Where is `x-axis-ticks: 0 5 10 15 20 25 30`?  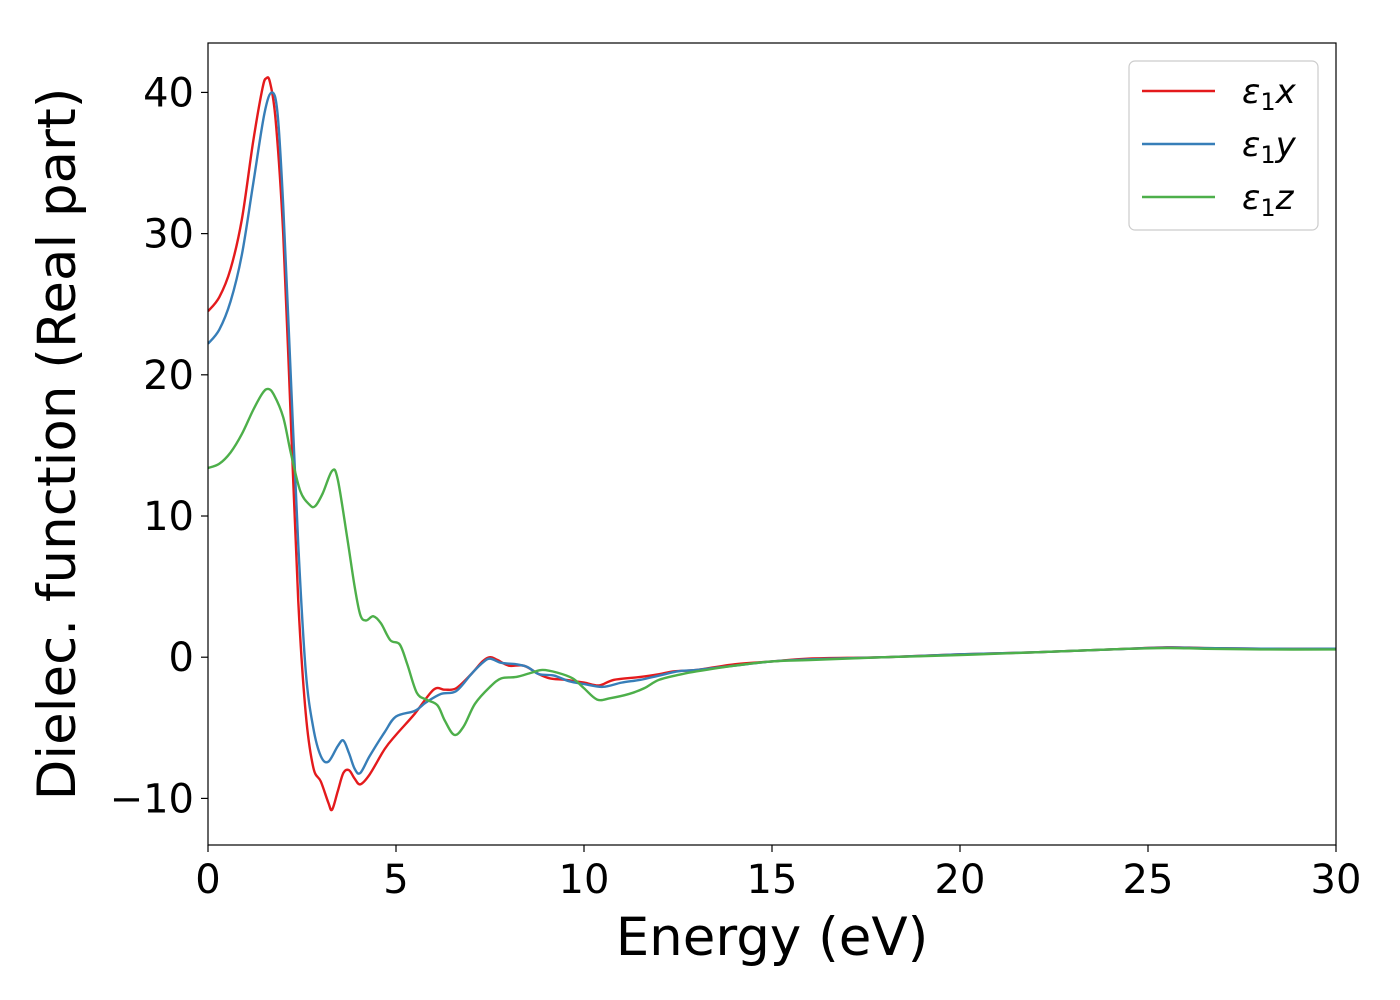 x-axis-ticks: 0 5 10 15 20 25 30 is located at coordinates (778, 874).